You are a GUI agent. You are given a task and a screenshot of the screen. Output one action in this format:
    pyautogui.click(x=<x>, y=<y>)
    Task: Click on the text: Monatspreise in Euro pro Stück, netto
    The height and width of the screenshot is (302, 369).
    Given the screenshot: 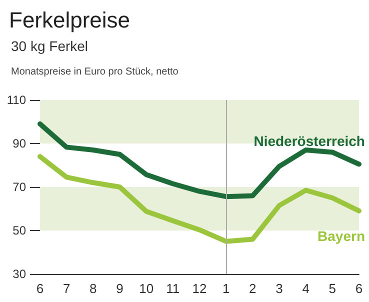 What is the action you would take?
    pyautogui.click(x=95, y=72)
    